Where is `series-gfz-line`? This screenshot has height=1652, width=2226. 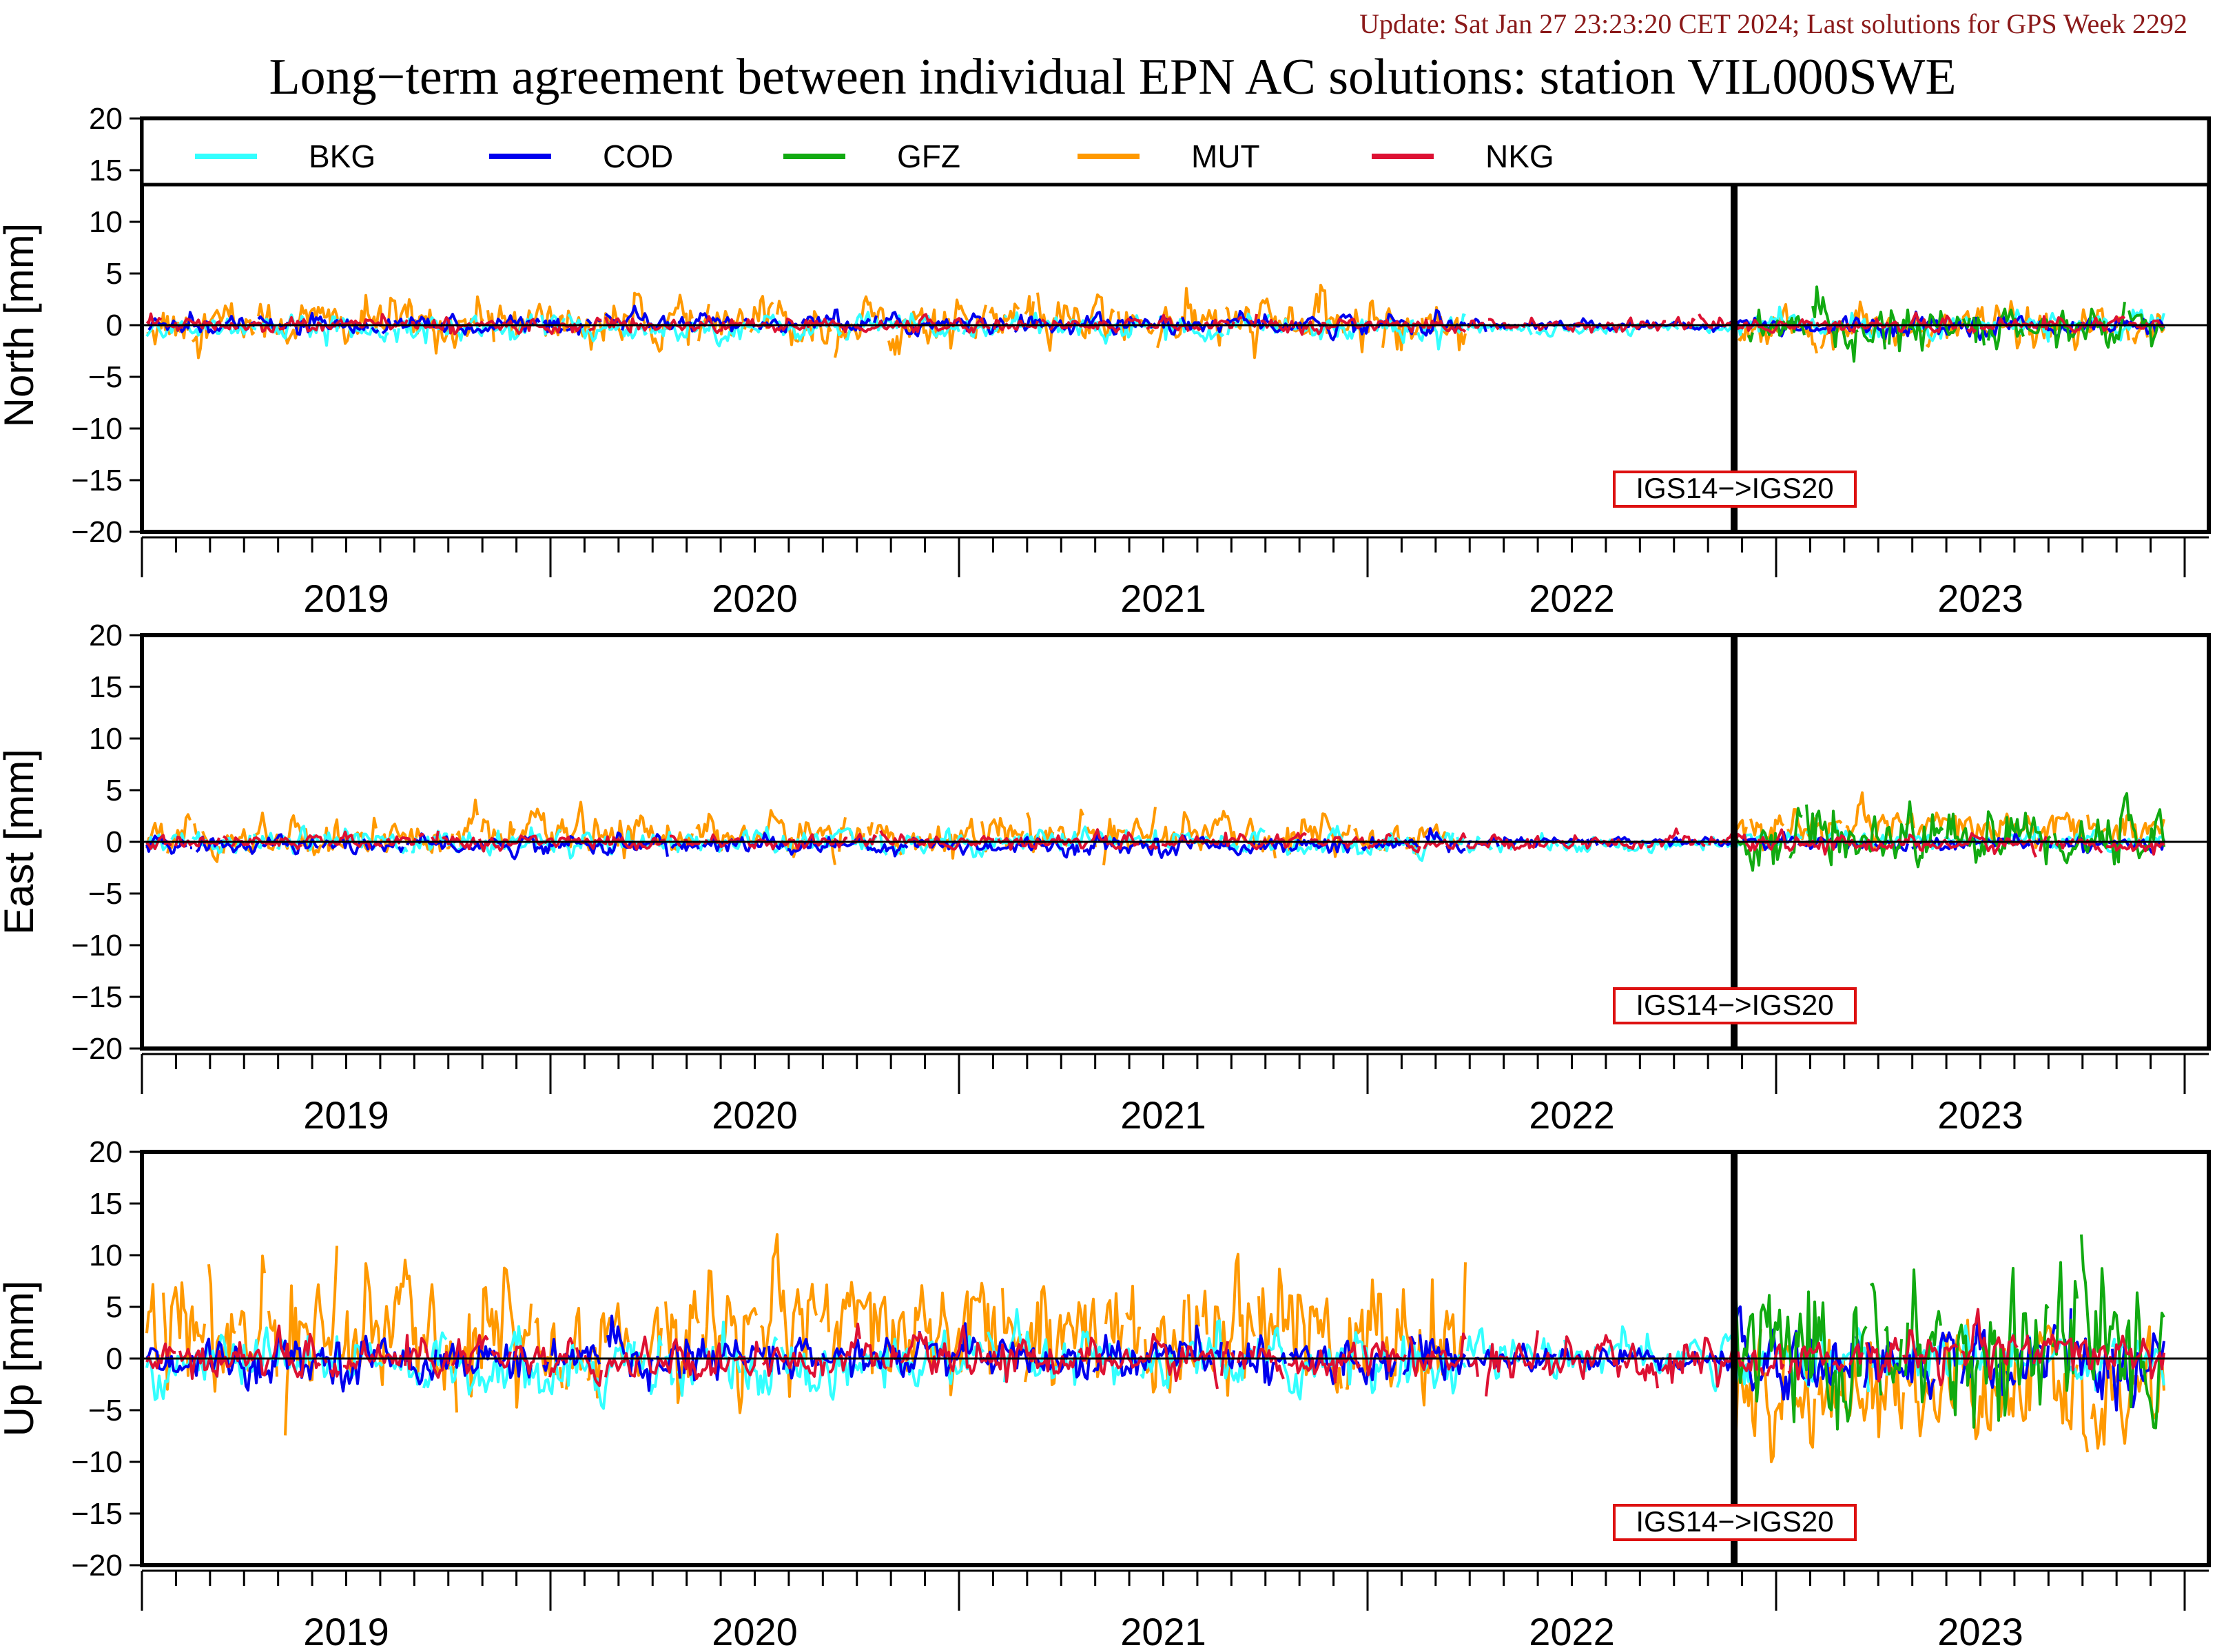 series-gfz-line is located at coordinates (1949, 832).